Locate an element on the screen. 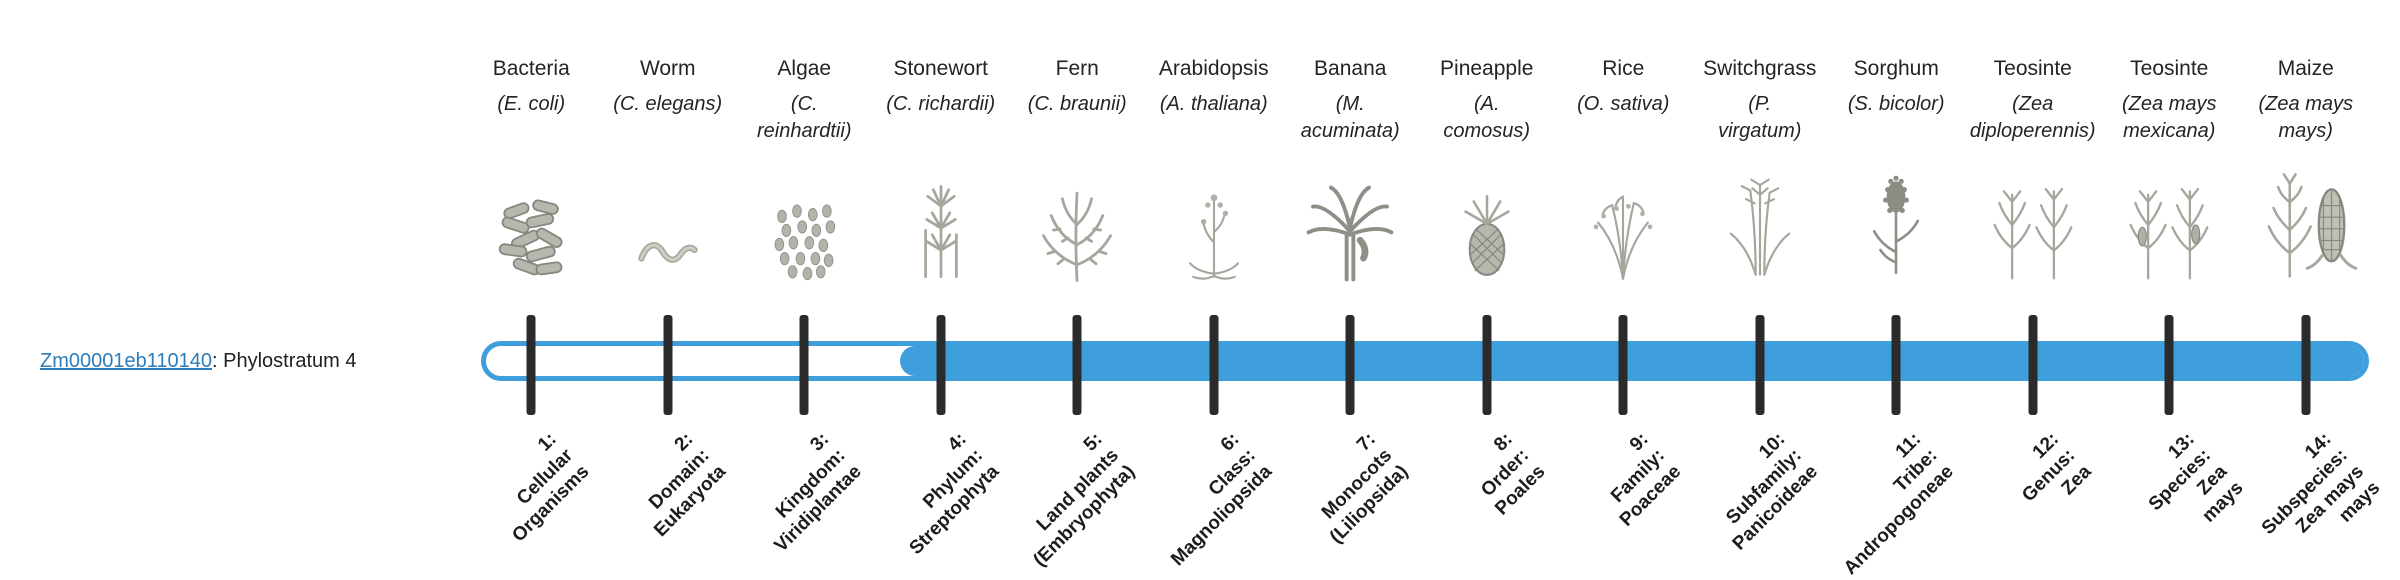 Image resolution: width=2400 pixels, height=580 pixels. rice-icon is located at coordinates (1623, 218).